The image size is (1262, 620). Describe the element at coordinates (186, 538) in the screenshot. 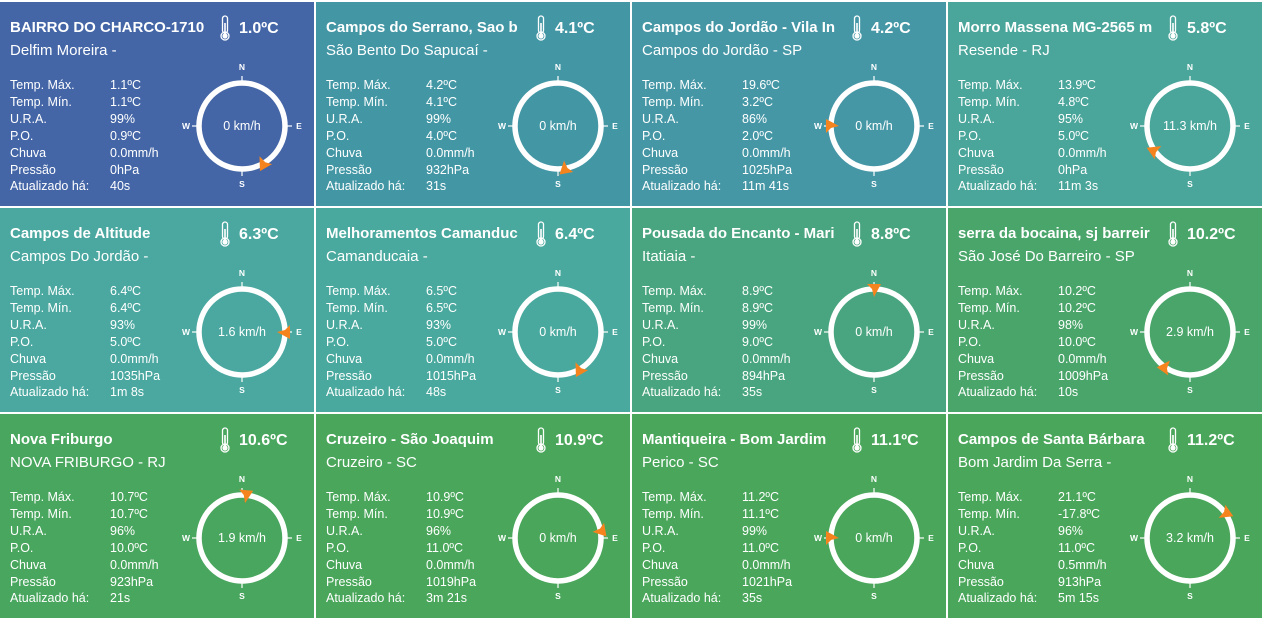

I see `compass-label-w: W` at that location.